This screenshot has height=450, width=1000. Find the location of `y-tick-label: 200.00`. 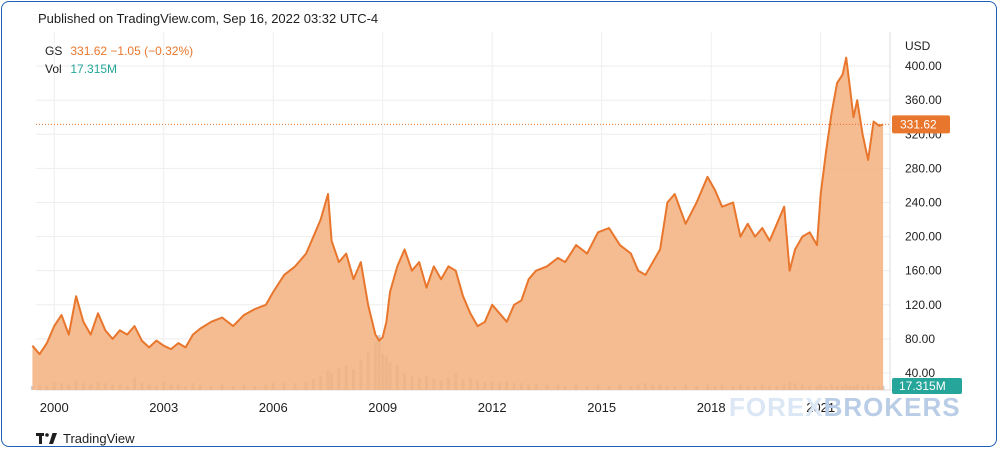

y-tick-label: 200.00 is located at coordinates (923, 237).